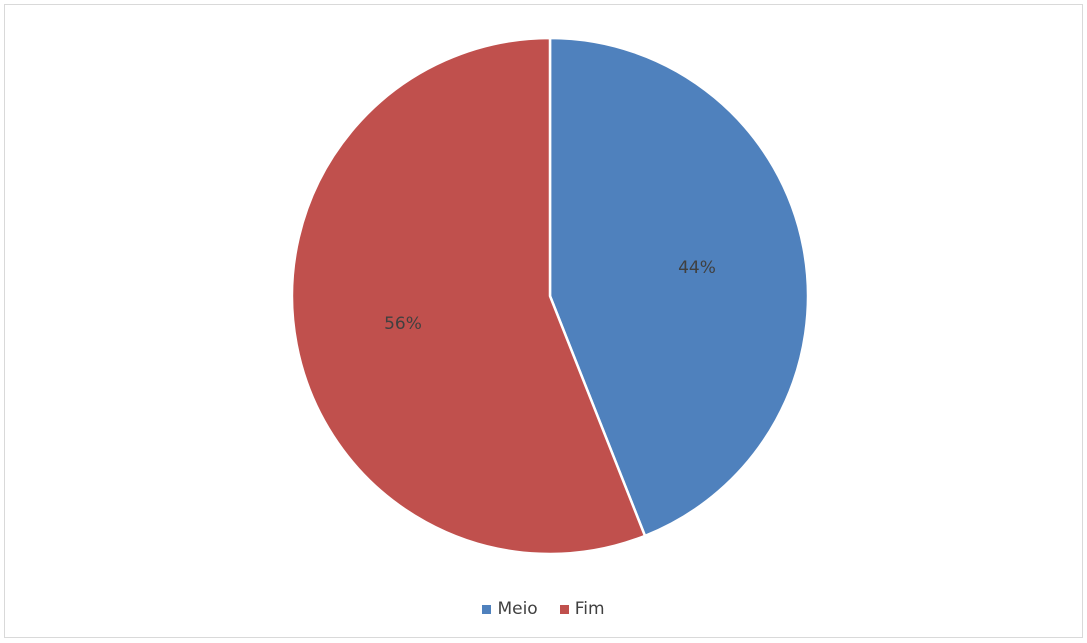 Image resolution: width=1087 pixels, height=643 pixels. I want to click on legend-item-meio: Meio, so click(510, 609).